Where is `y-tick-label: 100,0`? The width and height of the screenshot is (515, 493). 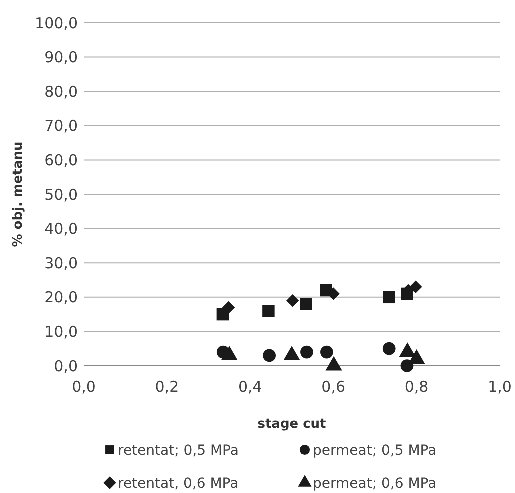
y-tick-label: 100,0 is located at coordinates (56, 23).